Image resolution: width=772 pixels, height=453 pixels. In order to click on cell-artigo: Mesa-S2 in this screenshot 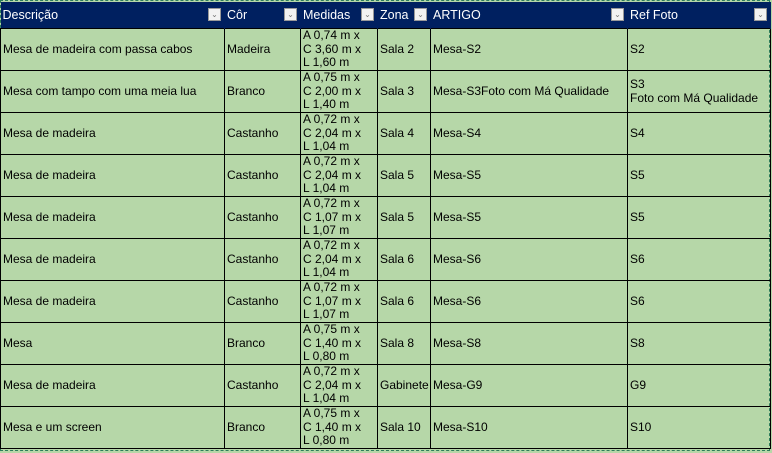, I will do `click(529, 49)`.